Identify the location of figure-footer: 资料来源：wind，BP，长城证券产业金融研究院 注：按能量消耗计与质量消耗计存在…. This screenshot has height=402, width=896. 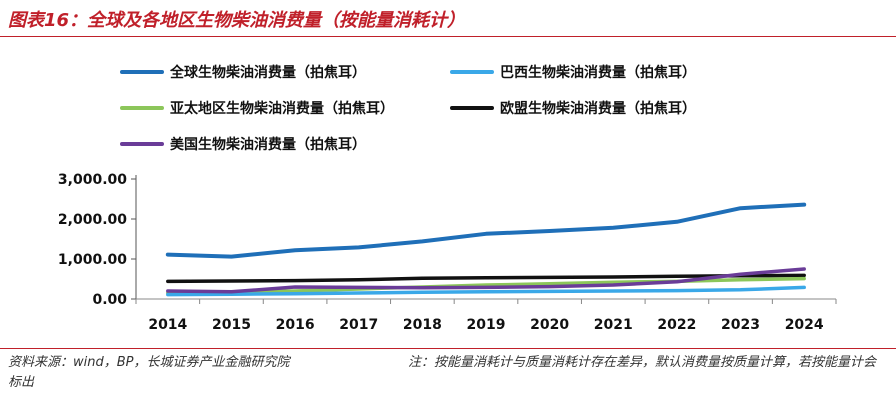
(448, 373).